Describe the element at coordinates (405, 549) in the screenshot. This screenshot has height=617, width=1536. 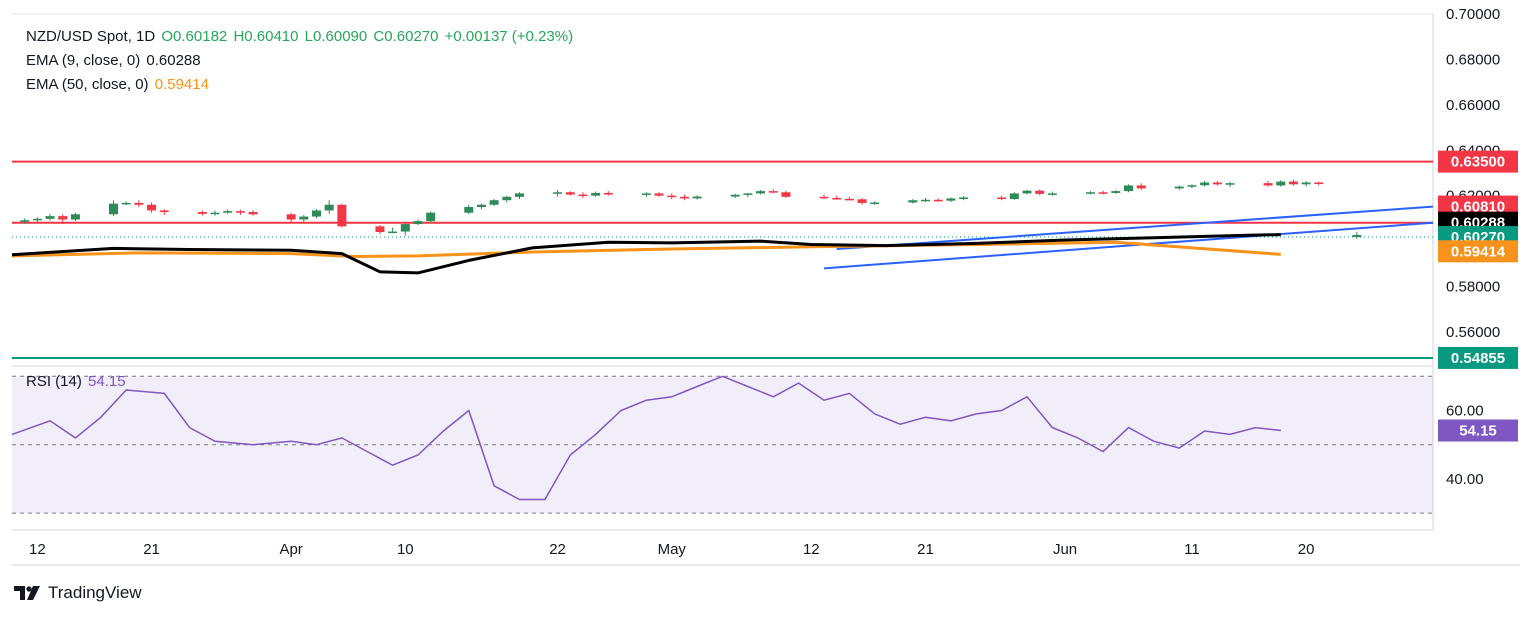
I see `time-tick-label: 10` at that location.